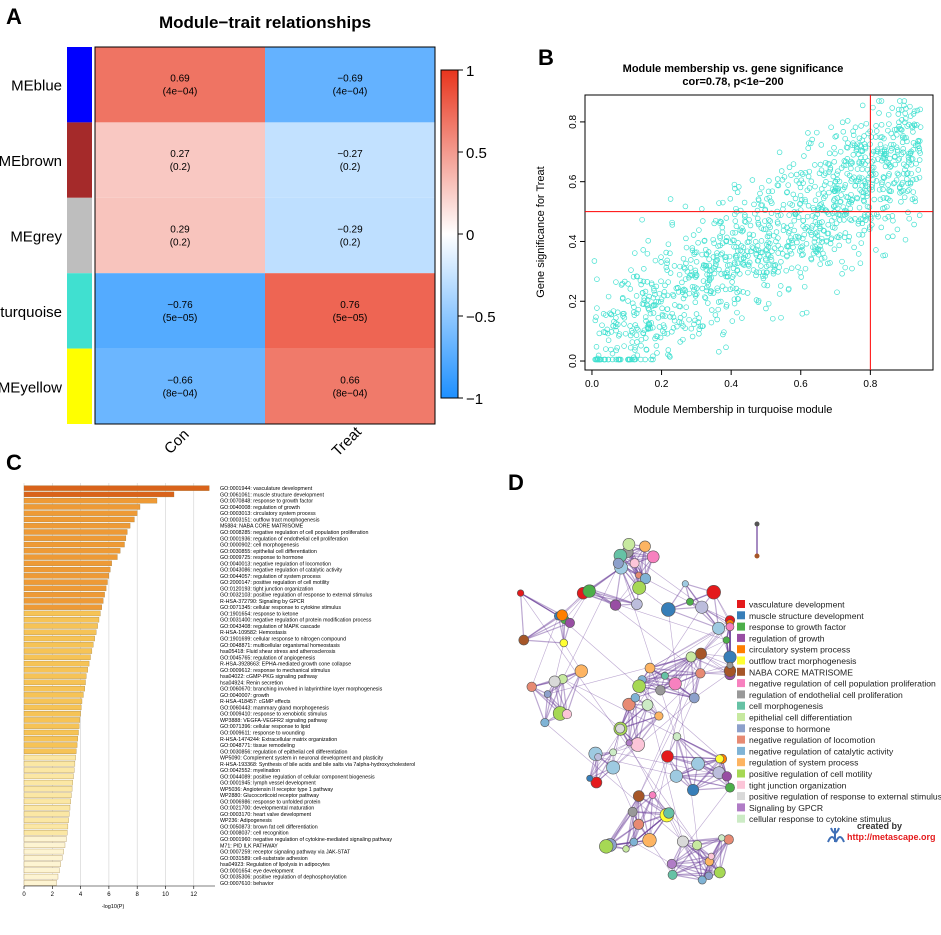 The width and height of the screenshot is (941, 935). Describe the element at coordinates (265, 727) in the screenshot. I see `enrichment-term-label: GO:0071396: cellular response to lipid` at that location.